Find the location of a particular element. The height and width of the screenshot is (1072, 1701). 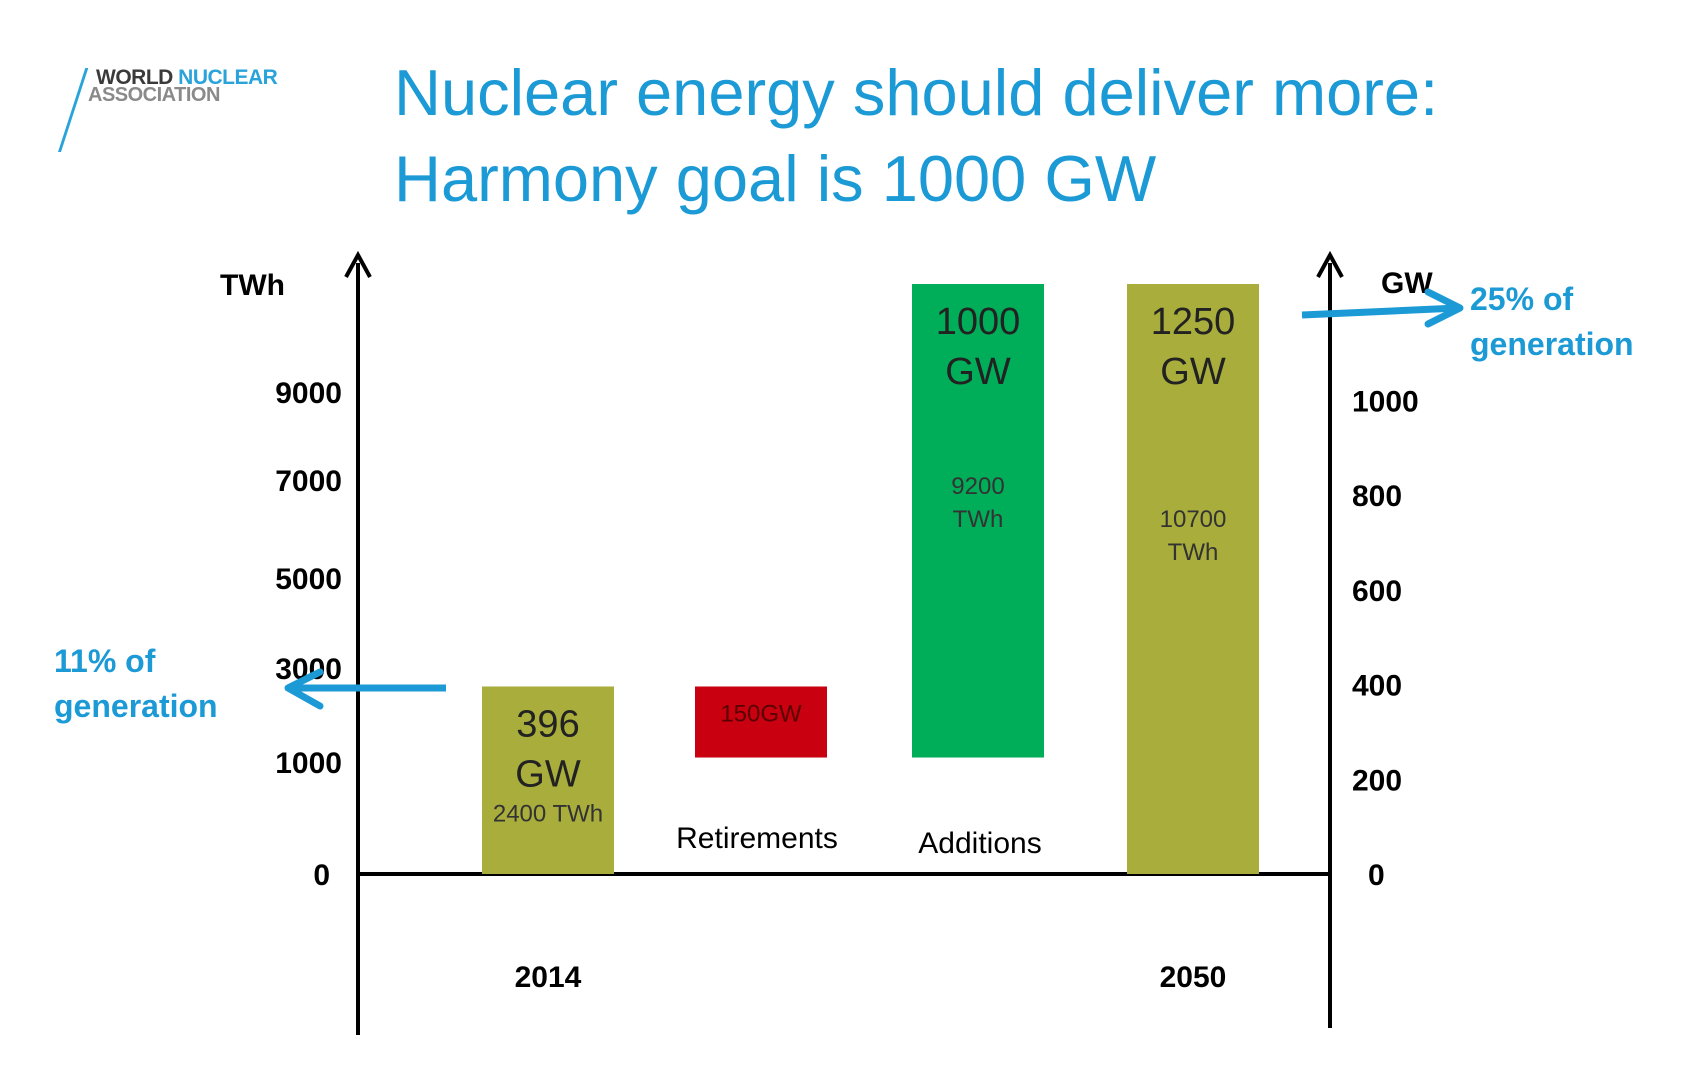

bar-energy-label: 9200 is located at coordinates (977, 486).